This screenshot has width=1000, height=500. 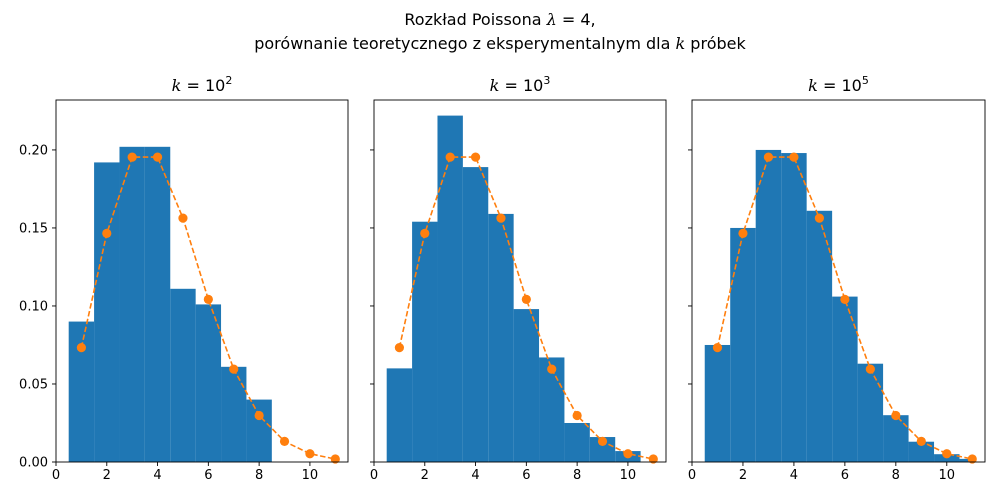 I want to click on panel-title-exponent: 2, so click(x=228, y=80).